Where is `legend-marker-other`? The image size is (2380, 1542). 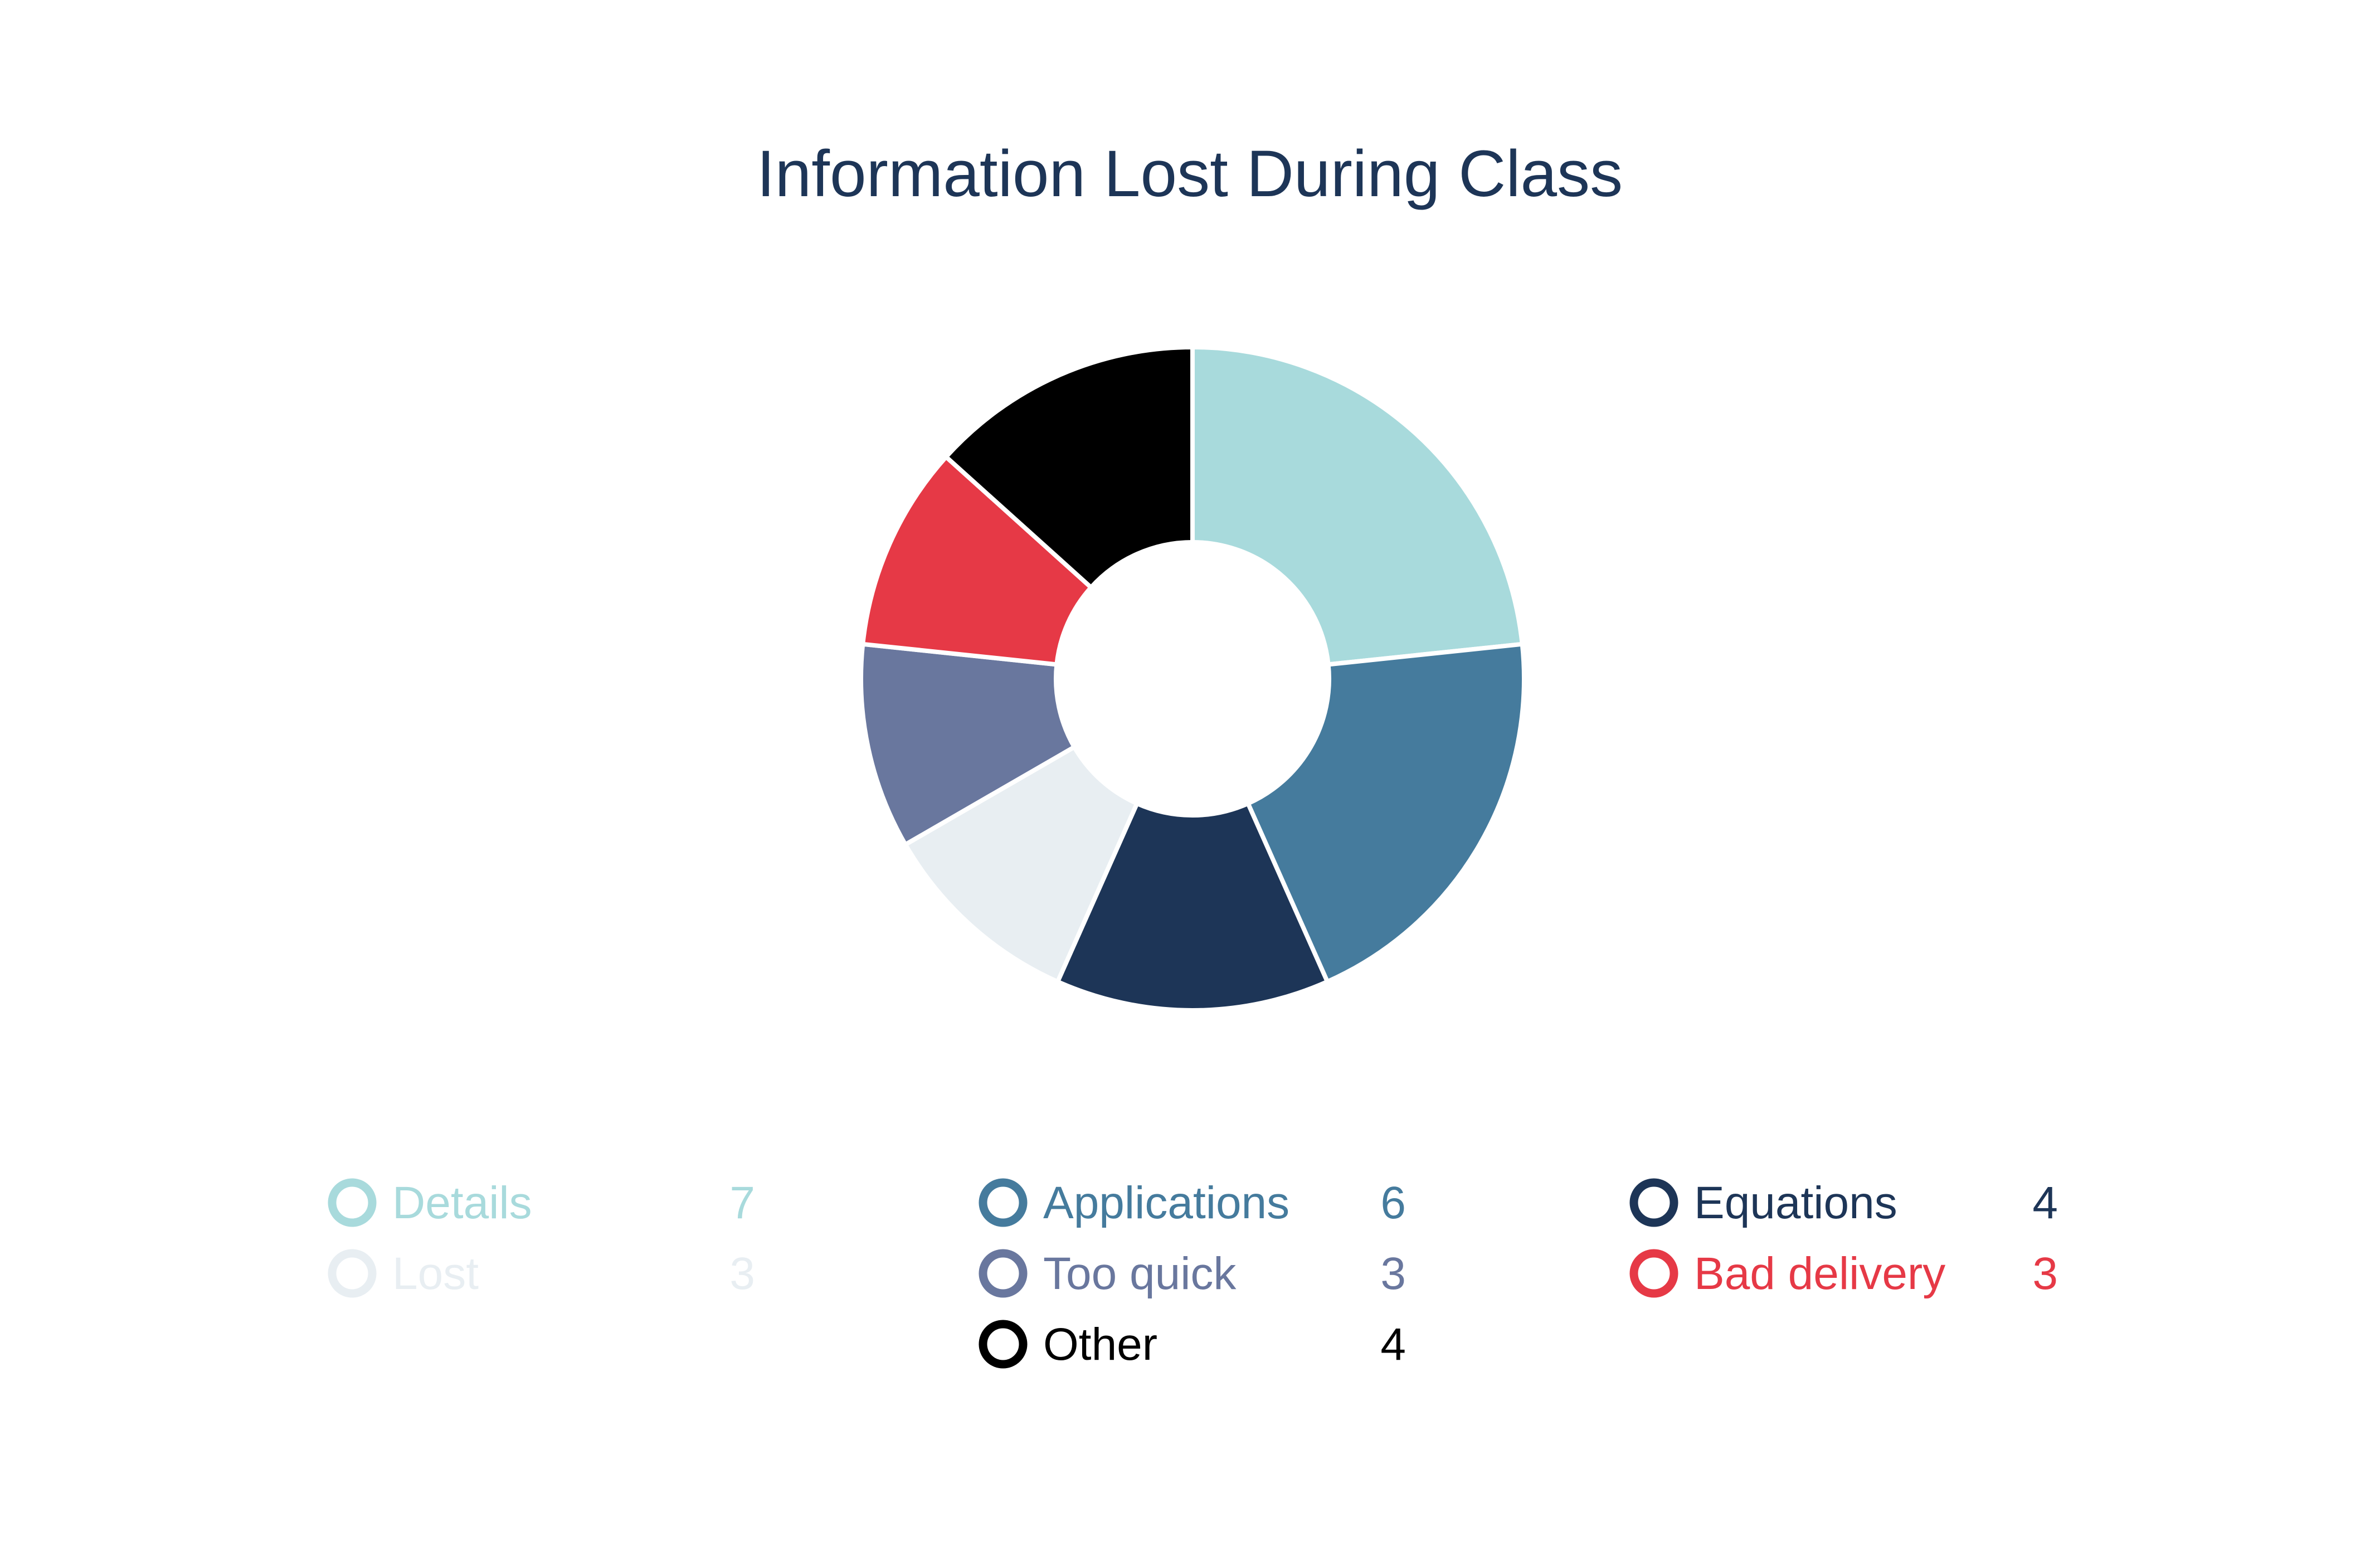 legend-marker-other is located at coordinates (1003, 1345).